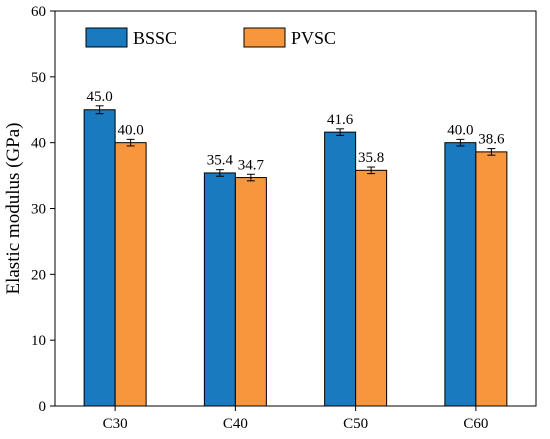 The height and width of the screenshot is (439, 550). Describe the element at coordinates (99, 258) in the screenshot. I see `bar-bssc-c30` at that location.